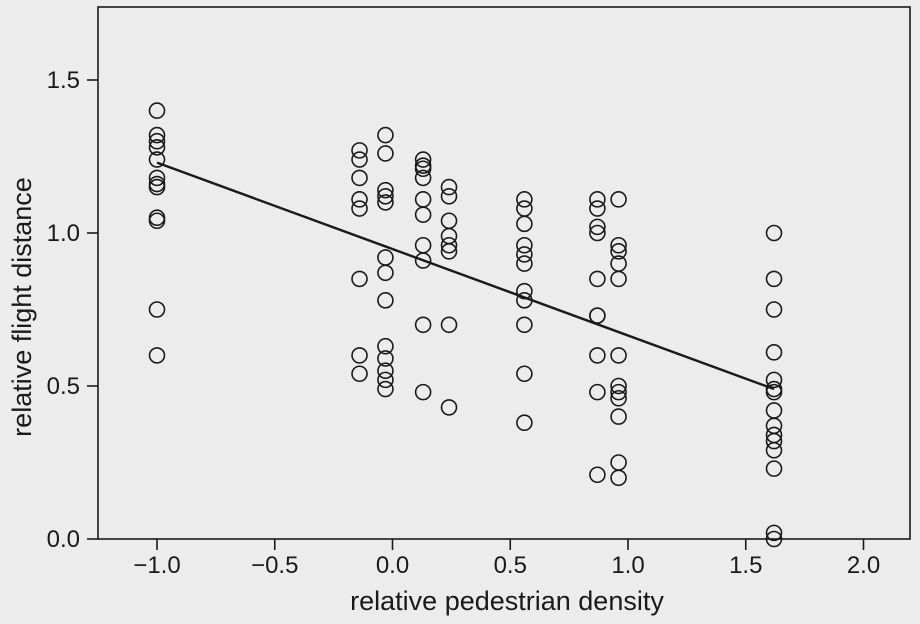  Describe the element at coordinates (63, 233) in the screenshot. I see `y-tick-label: 1.0` at that location.